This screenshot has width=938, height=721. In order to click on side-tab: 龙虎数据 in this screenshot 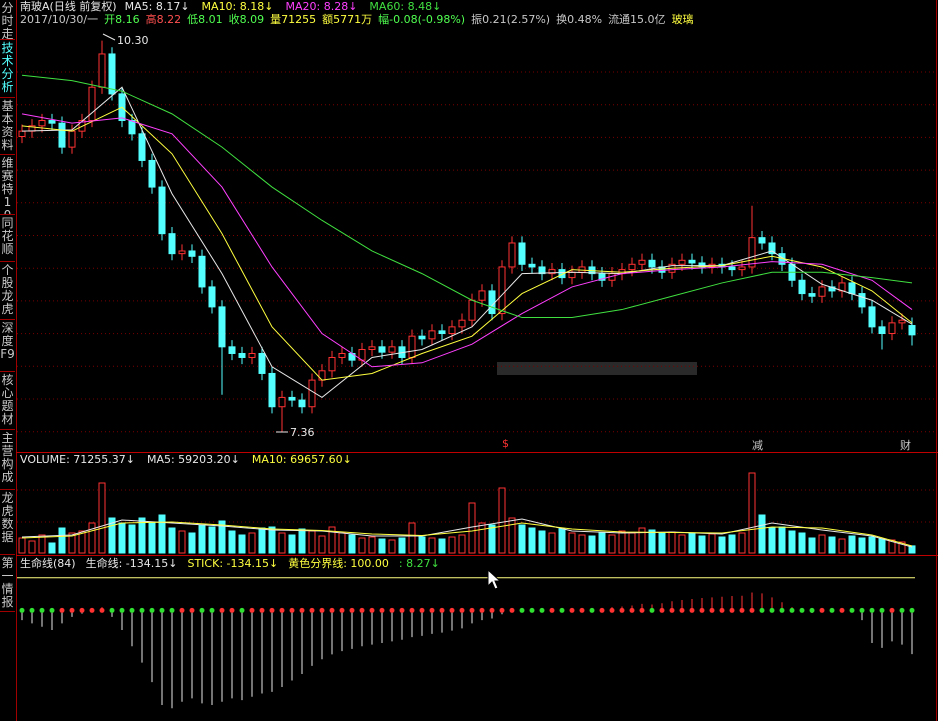, I will do `click(7, 522)`.